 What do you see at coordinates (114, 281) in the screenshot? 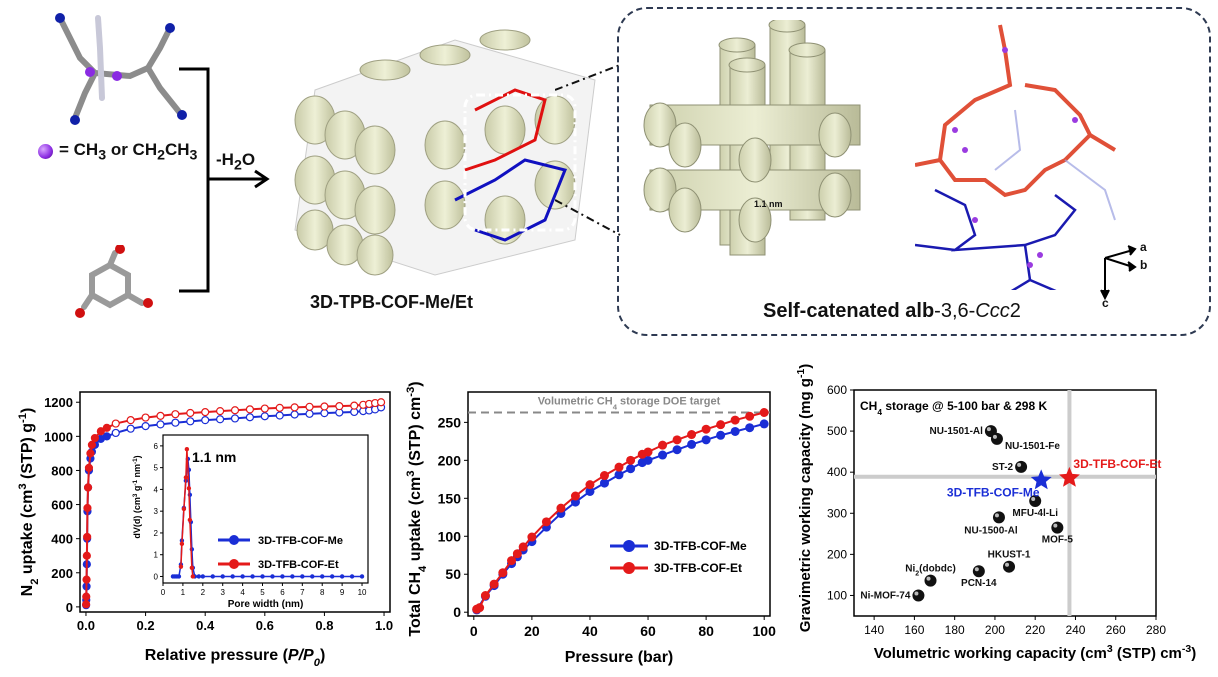
I see `trialdehyde-icon` at bounding box center [114, 281].